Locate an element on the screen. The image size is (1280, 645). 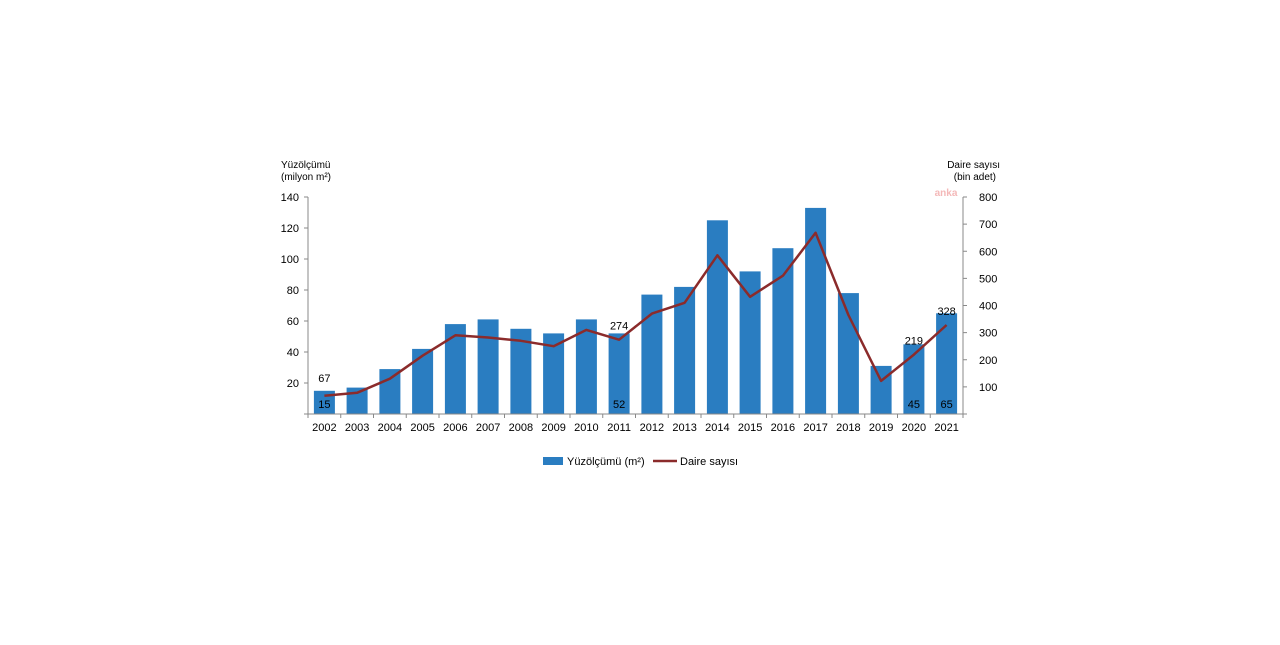
bar-2002 is located at coordinates (324, 402).